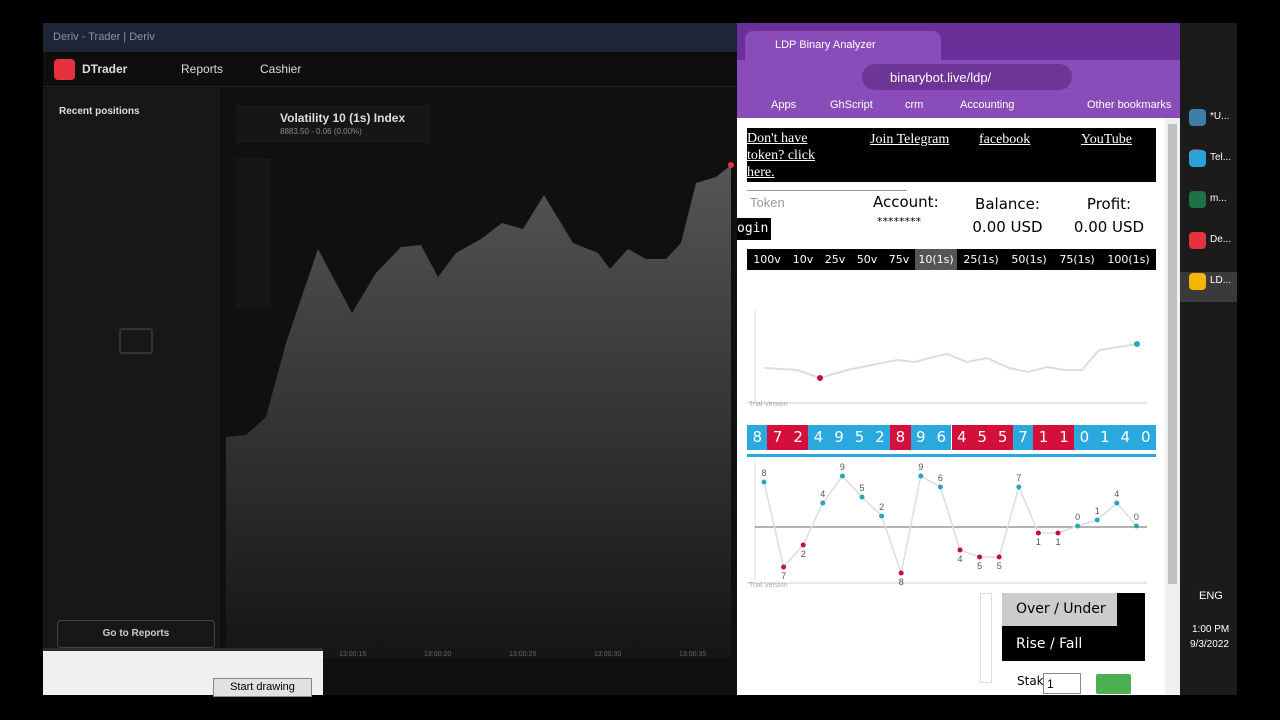 The image size is (1280, 720). I want to click on toolbar, so click(253, 233).